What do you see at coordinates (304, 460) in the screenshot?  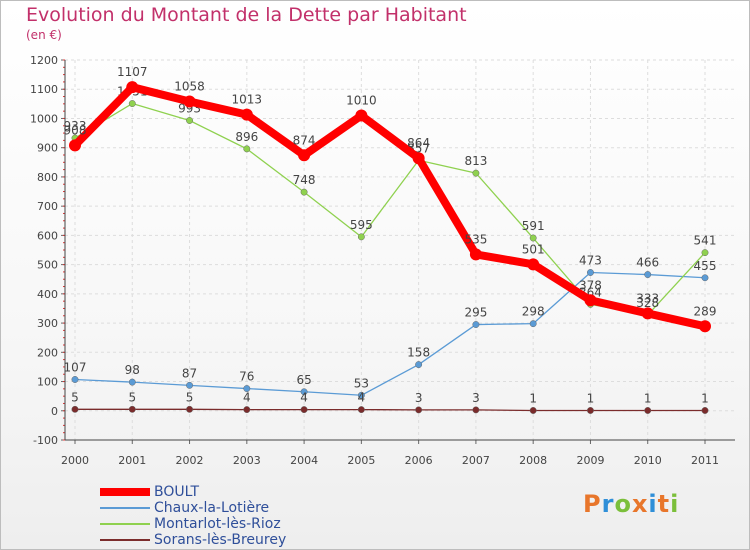 I see `x-tick-label: 2004` at bounding box center [304, 460].